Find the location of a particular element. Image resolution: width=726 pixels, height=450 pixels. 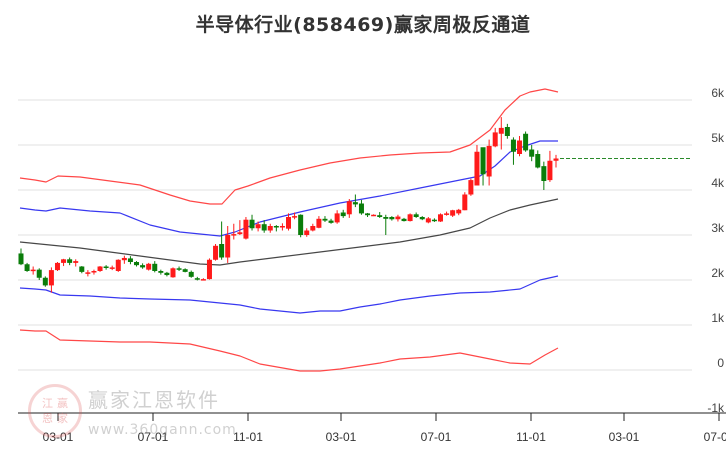

y-tick-label: 5k is located at coordinates (718, 138).